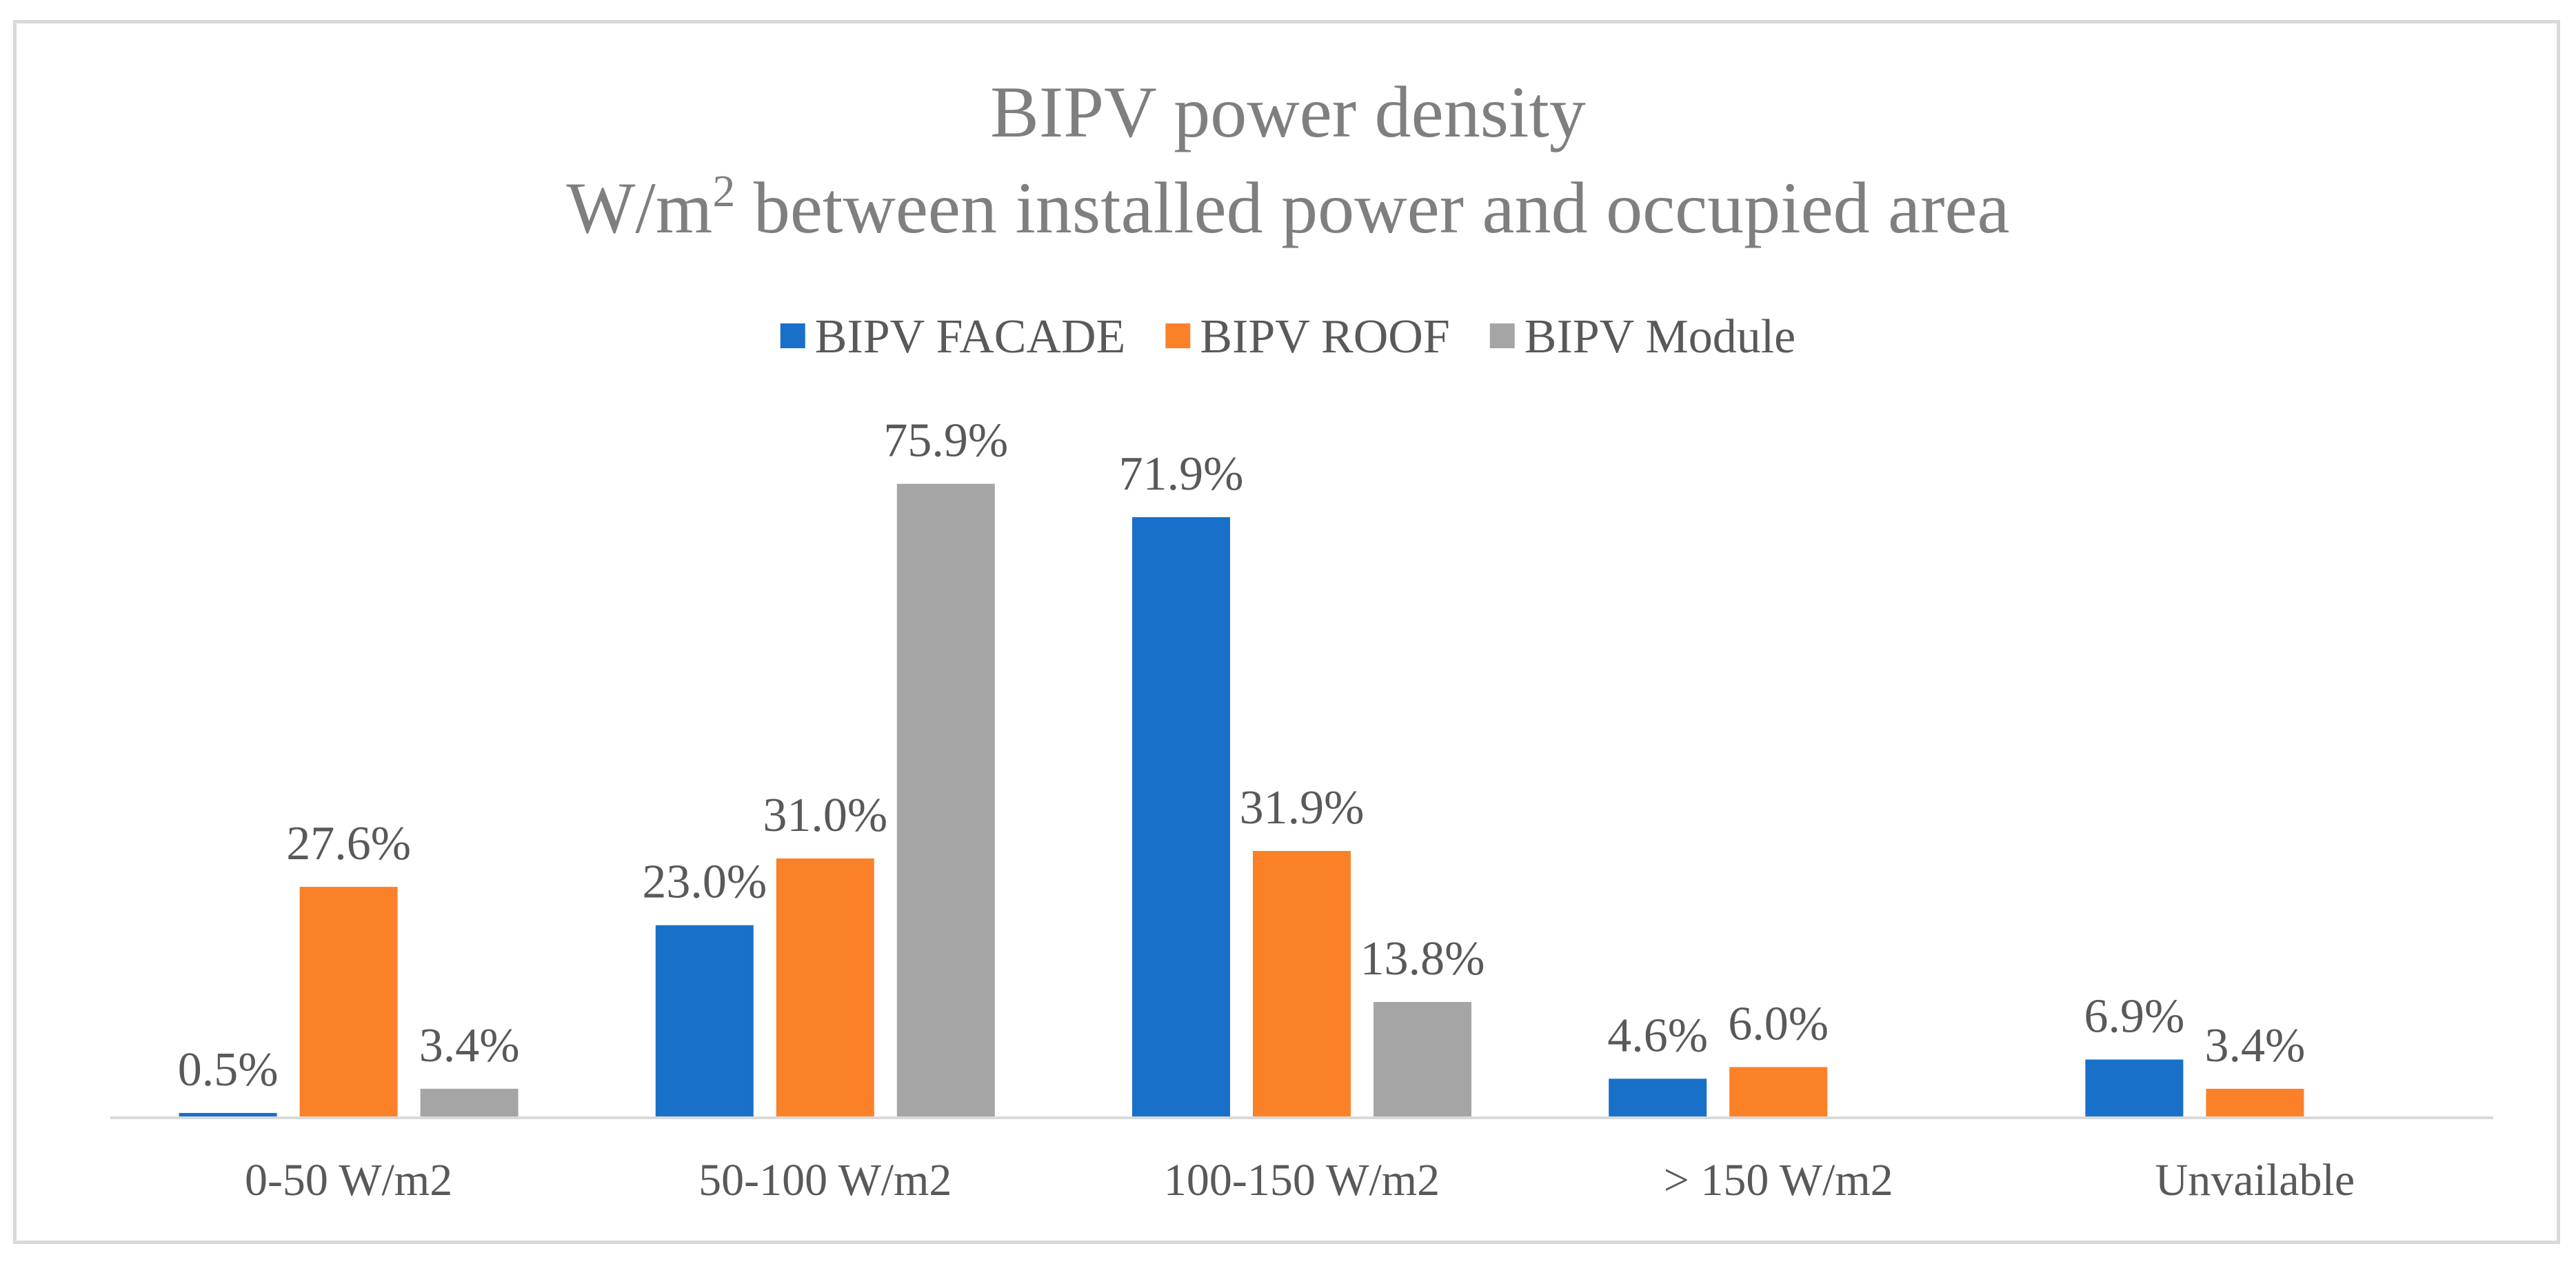 The image size is (2576, 1264). What do you see at coordinates (704, 882) in the screenshot?
I see `data-label-bipv-facade-50-100-w-m2: 23.0%` at bounding box center [704, 882].